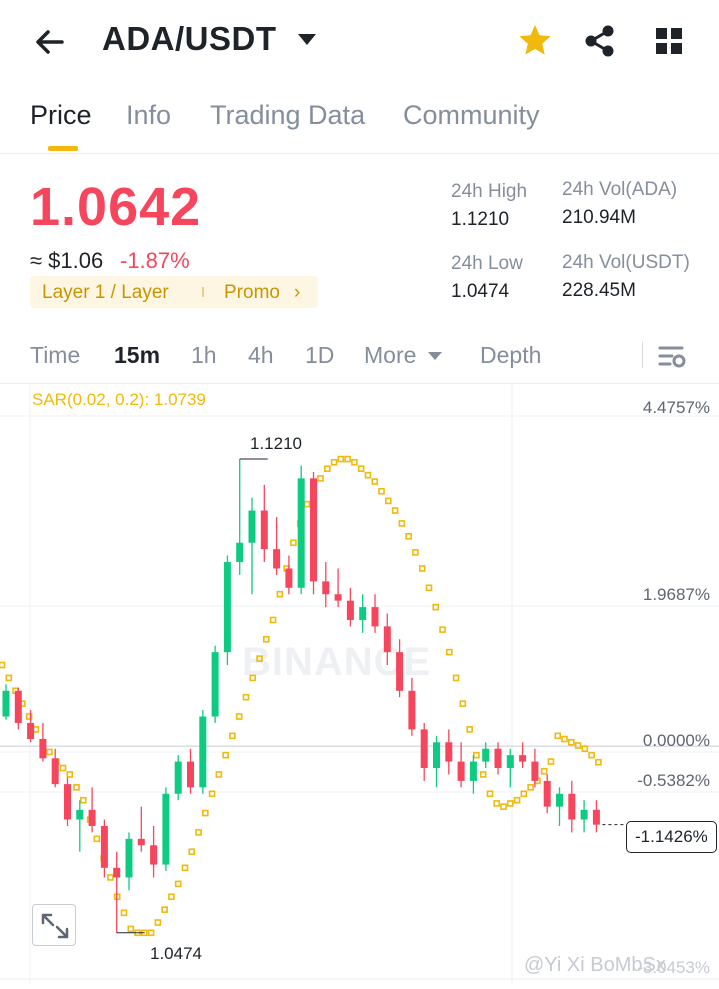  I want to click on chart-settings-icon, so click(672, 357).